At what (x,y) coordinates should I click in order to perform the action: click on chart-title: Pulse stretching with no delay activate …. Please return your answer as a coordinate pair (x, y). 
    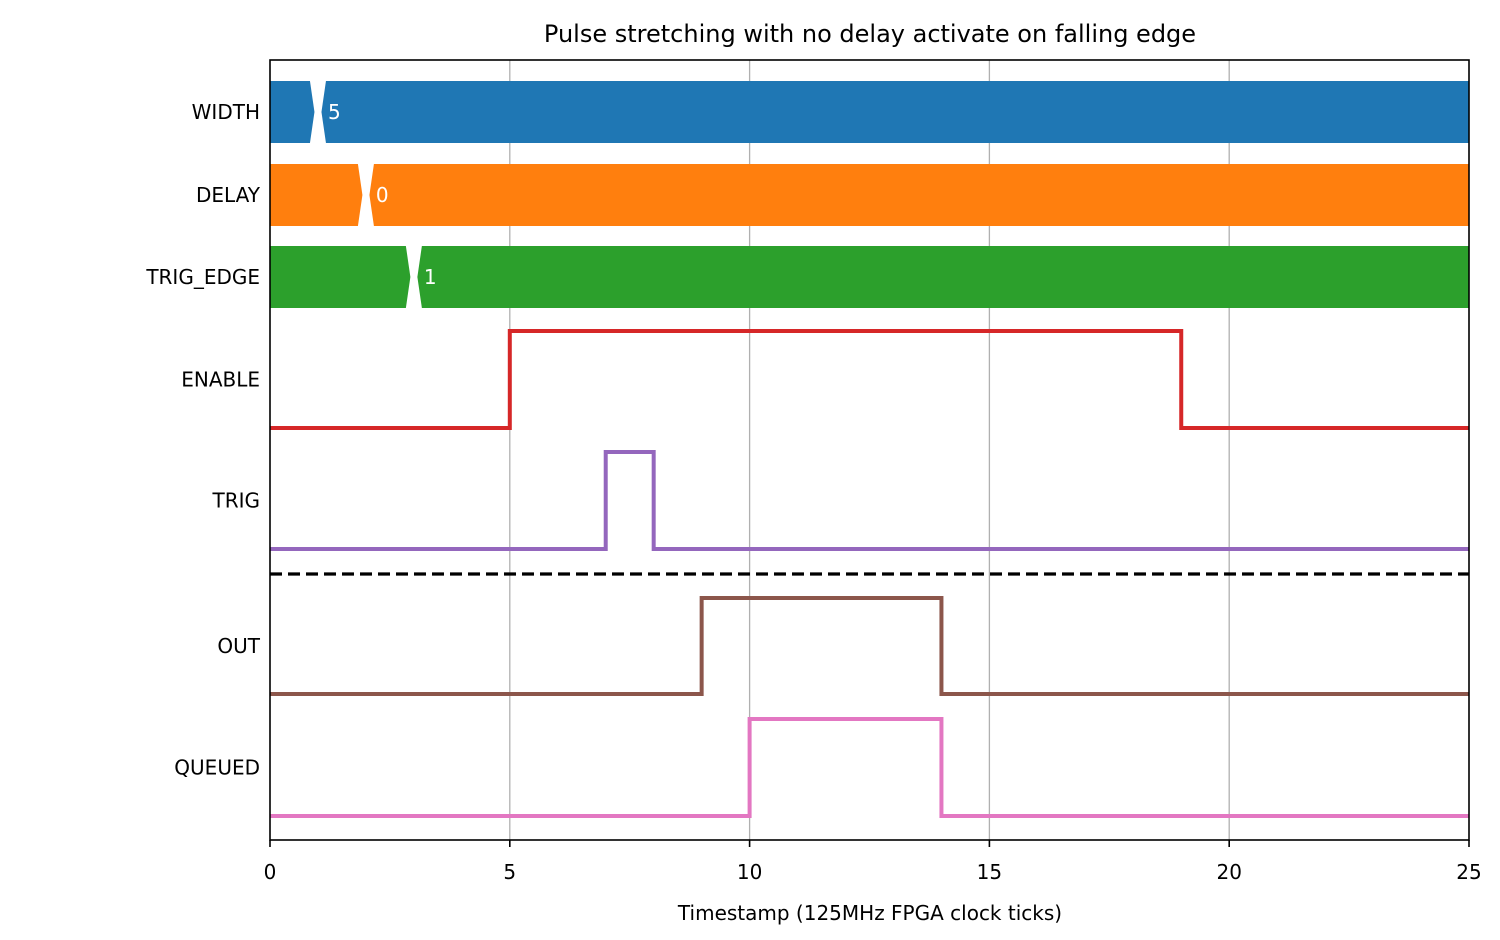
    Looking at the image, I should click on (870, 34).